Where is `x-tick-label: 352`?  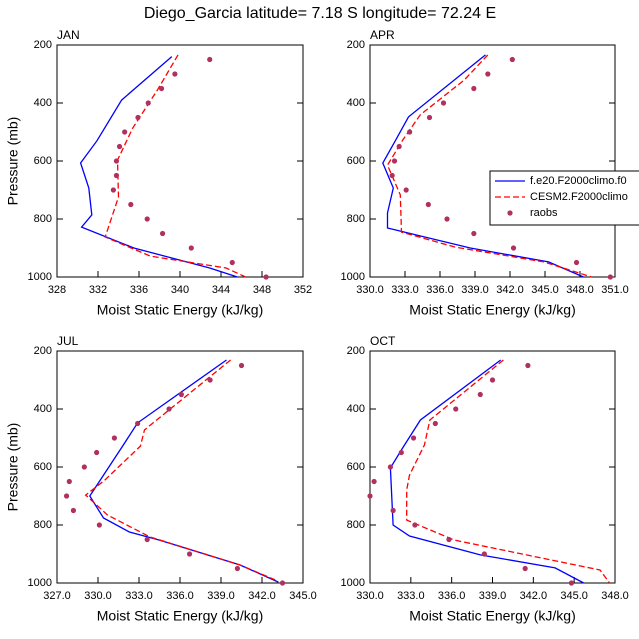 x-tick-label: 352 is located at coordinates (303, 290).